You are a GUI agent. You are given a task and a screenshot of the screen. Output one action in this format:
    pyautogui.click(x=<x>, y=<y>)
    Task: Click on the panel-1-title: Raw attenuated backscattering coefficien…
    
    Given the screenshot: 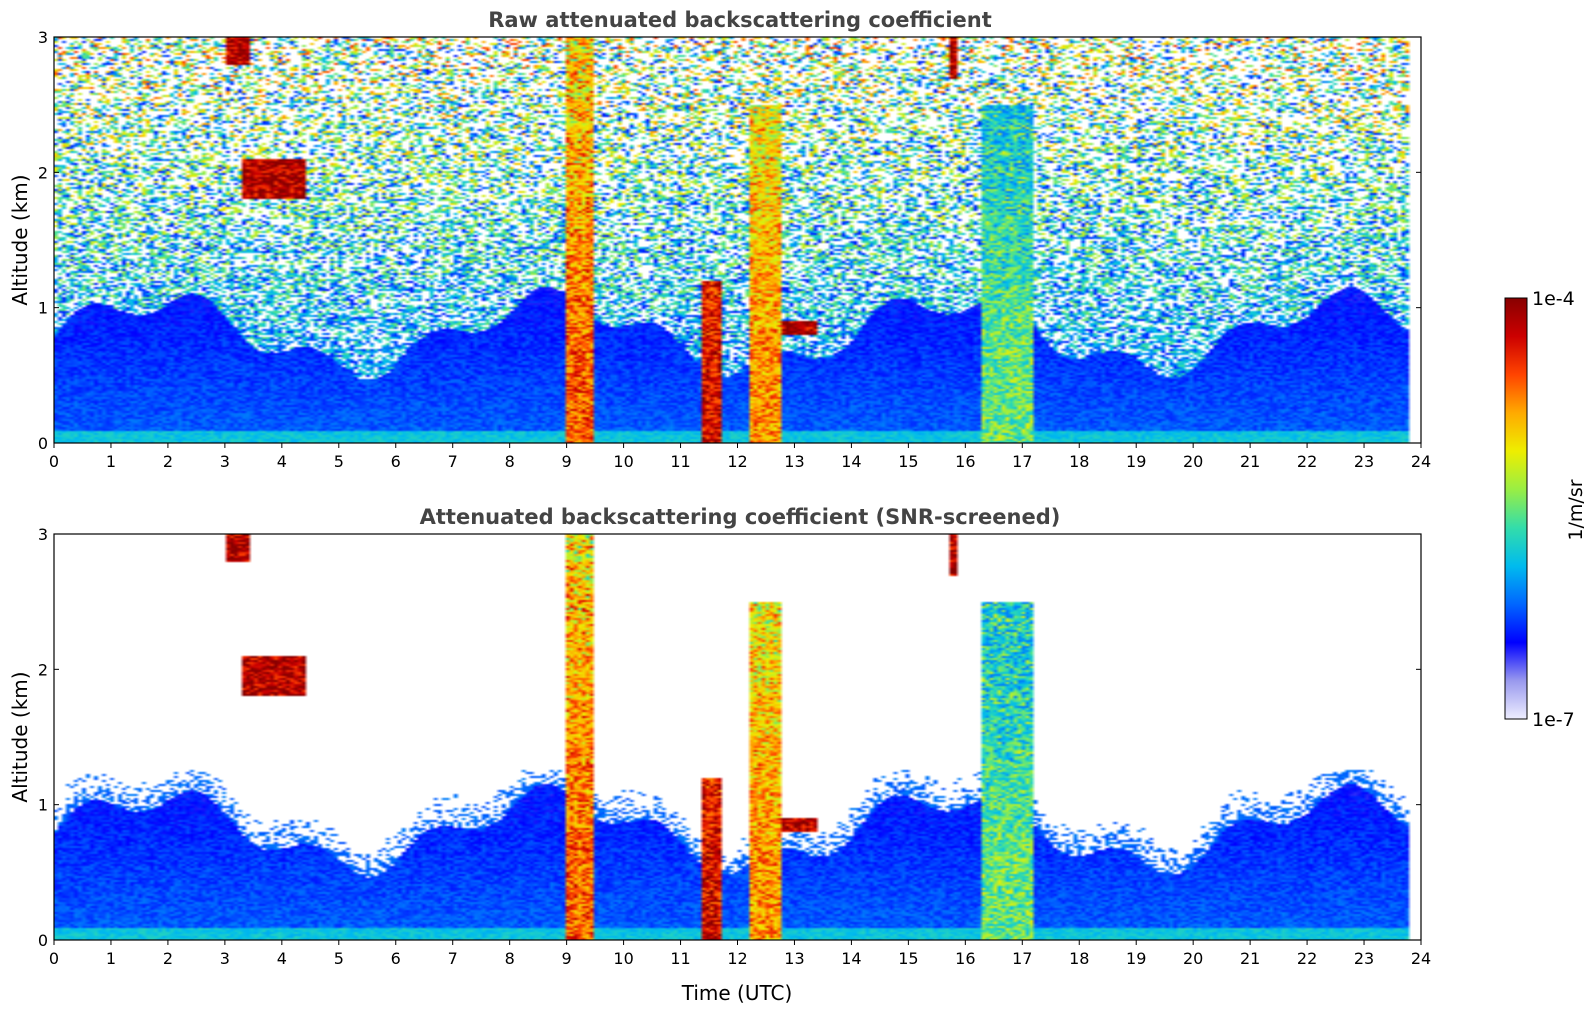 What is the action you would take?
    pyautogui.click(x=740, y=20)
    